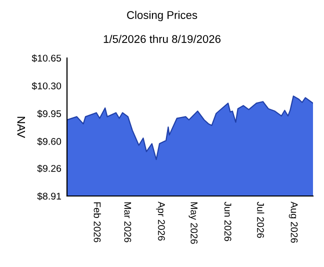 Image resolution: width=324 pixels, height=267 pixels. What do you see at coordinates (162, 38) in the screenshot?
I see `chart-subtitle: 1/5/2026 thru 8/19/2026` at bounding box center [162, 38].